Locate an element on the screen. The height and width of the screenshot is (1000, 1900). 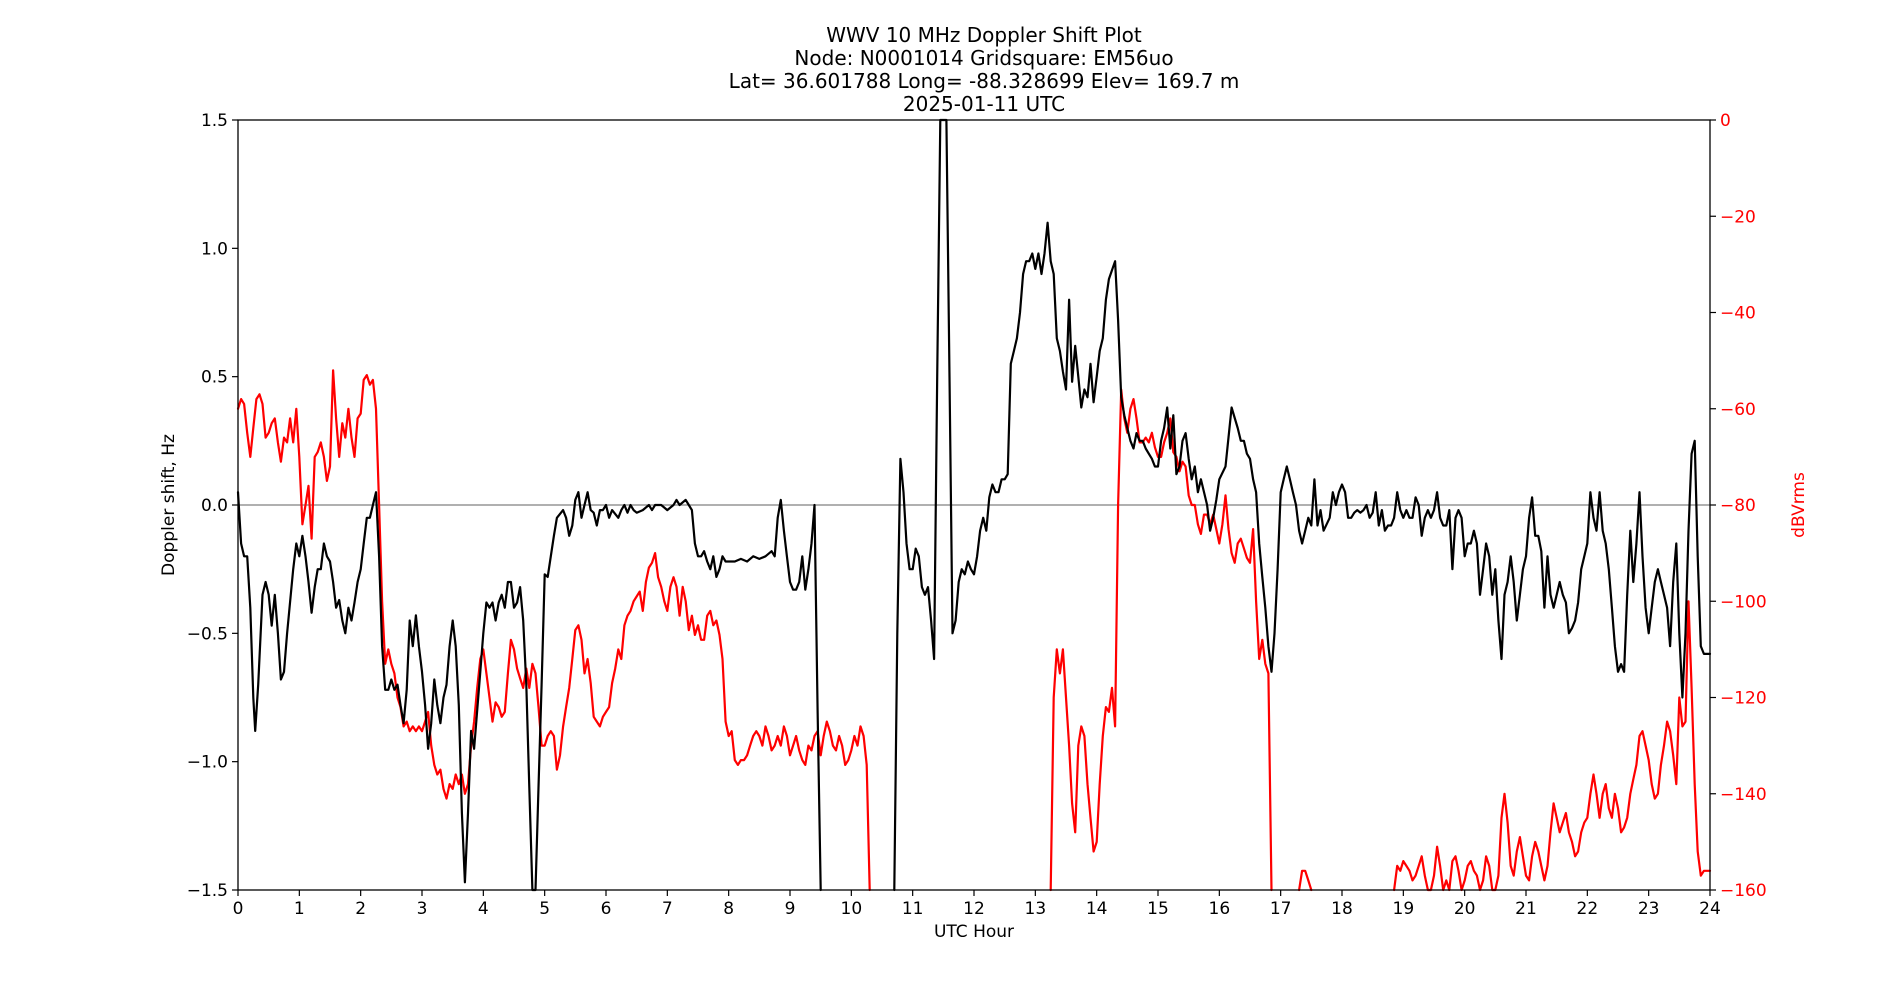
y-right-tick-label: −140 is located at coordinates (1743, 795).